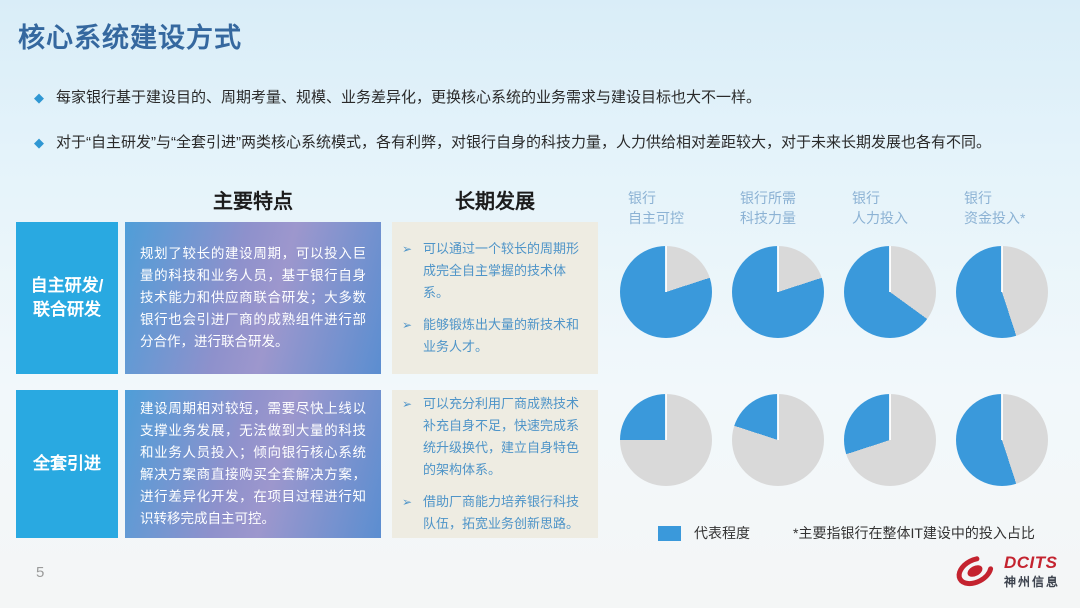  What do you see at coordinates (130, 38) in the screenshot?
I see `page-title: 核心系统建设方式` at bounding box center [130, 38].